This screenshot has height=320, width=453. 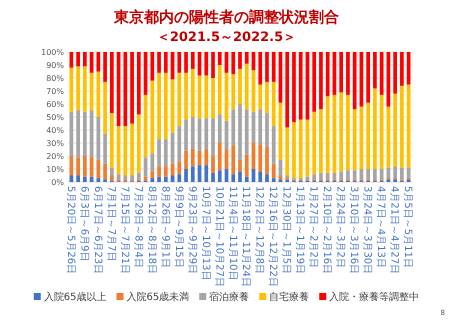 I want to click on x-tick-label: 11月18日～11月24日, so click(x=246, y=236).